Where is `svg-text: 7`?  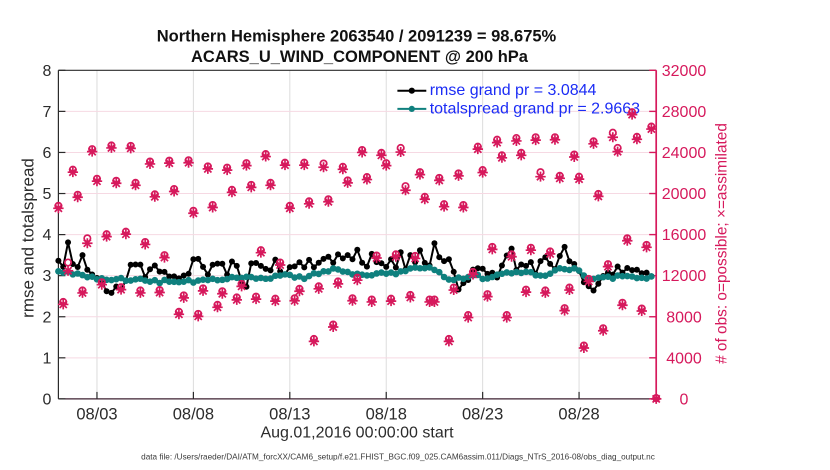 svg-text: 7 is located at coordinates (46, 112).